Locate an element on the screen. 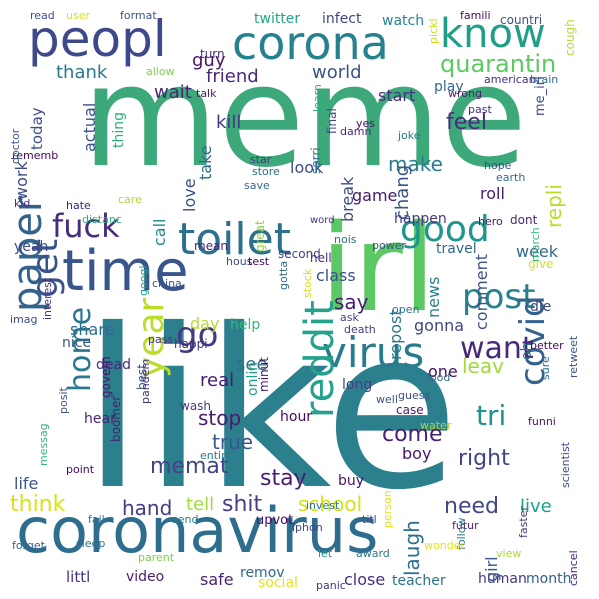 The image size is (599, 599). word-shit: shit is located at coordinates (242, 504).